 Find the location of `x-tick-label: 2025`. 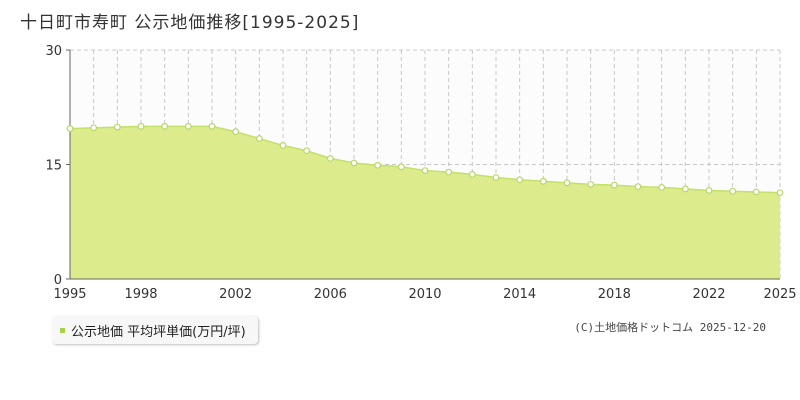

x-tick-label: 2025 is located at coordinates (779, 294).